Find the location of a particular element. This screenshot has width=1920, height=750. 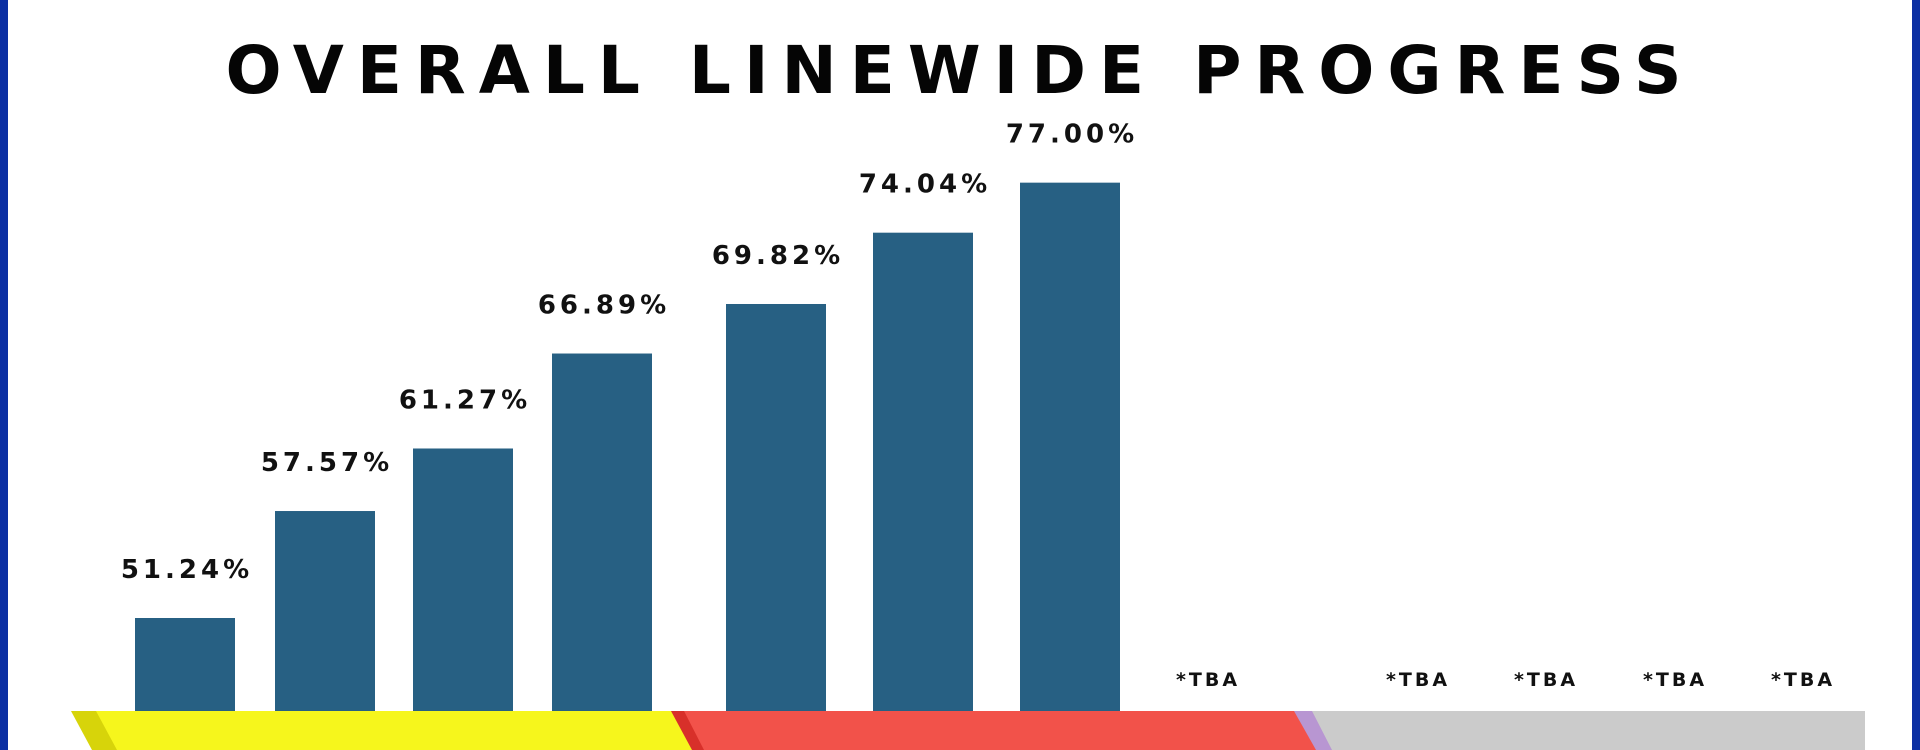

tba-label-9: *TBA is located at coordinates (1418, 680).